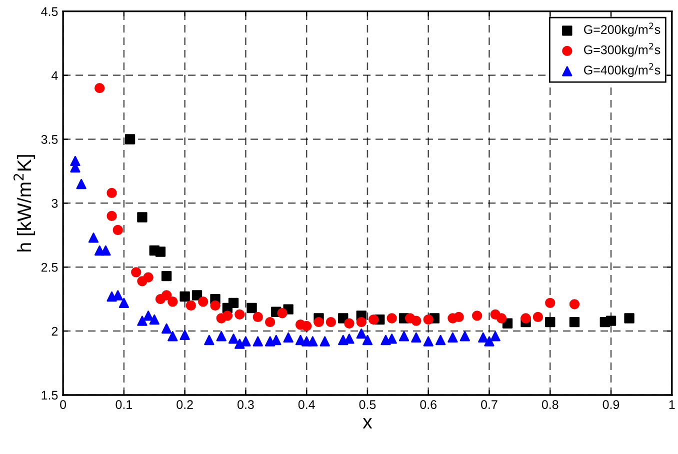 This screenshot has width=678, height=454. Describe the element at coordinates (55, 203) in the screenshot. I see `y-tick-label: 3` at that location.